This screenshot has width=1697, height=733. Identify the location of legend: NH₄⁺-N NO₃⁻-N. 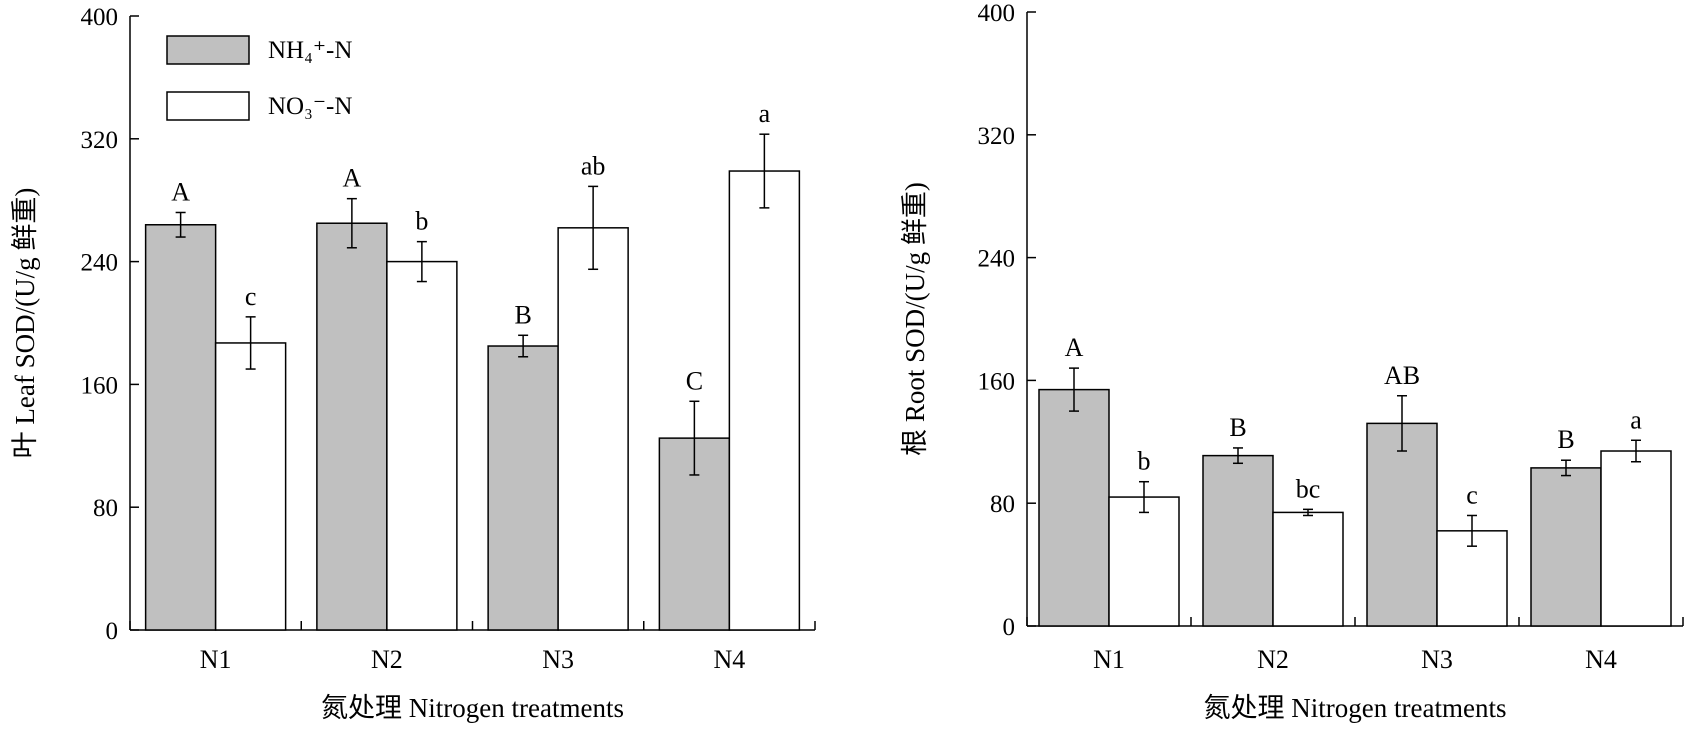
(259, 78).